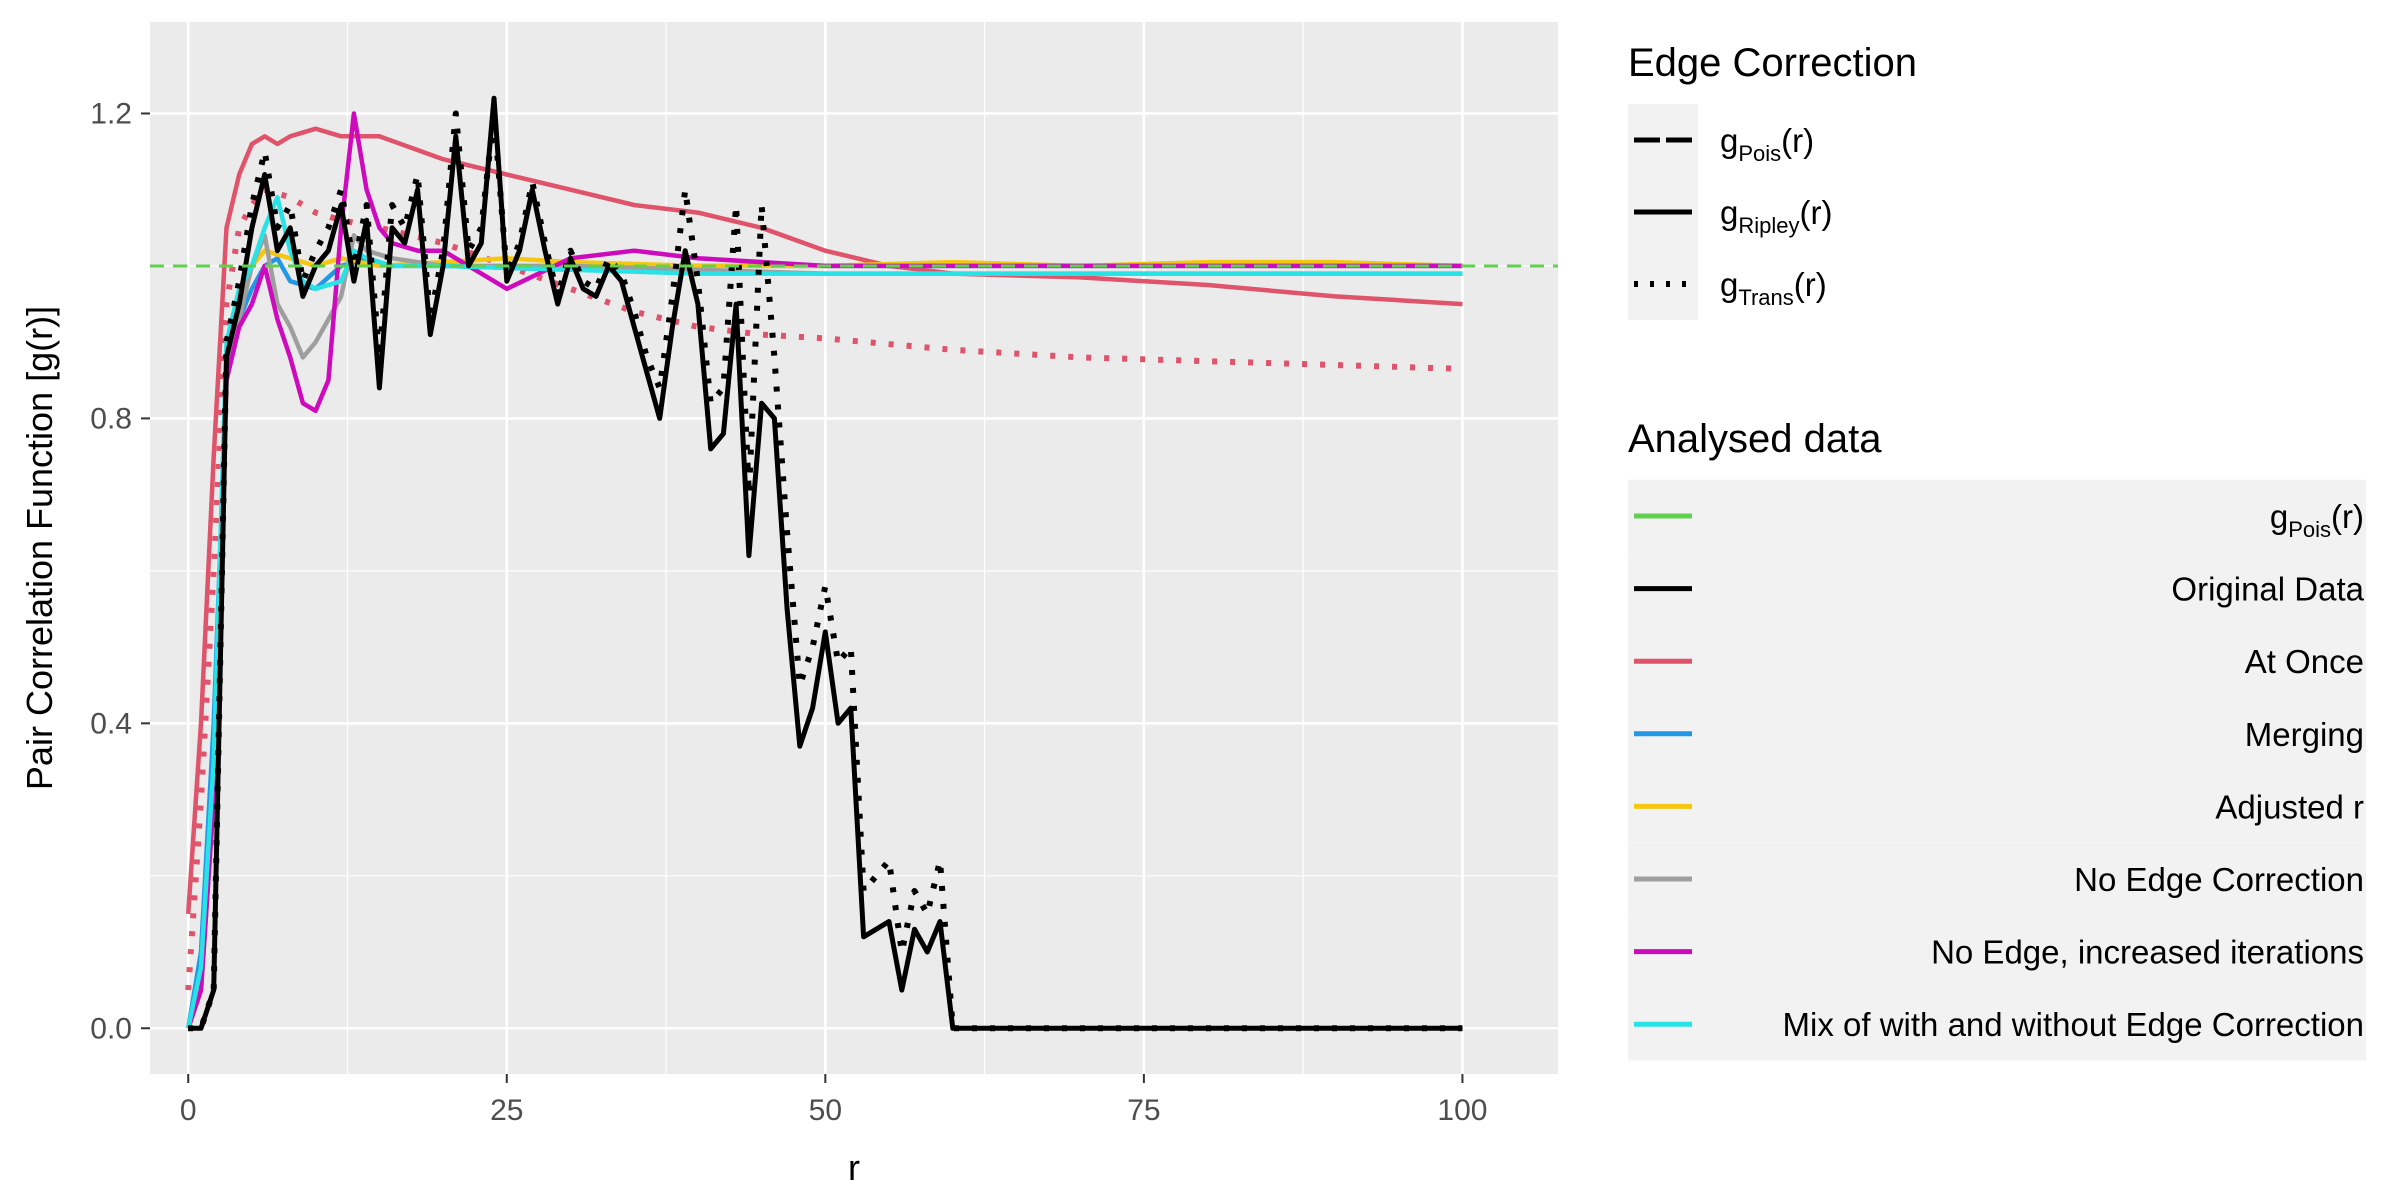 The image size is (2400, 1200). I want to click on y-tick-label: 0.0, so click(111, 1028).